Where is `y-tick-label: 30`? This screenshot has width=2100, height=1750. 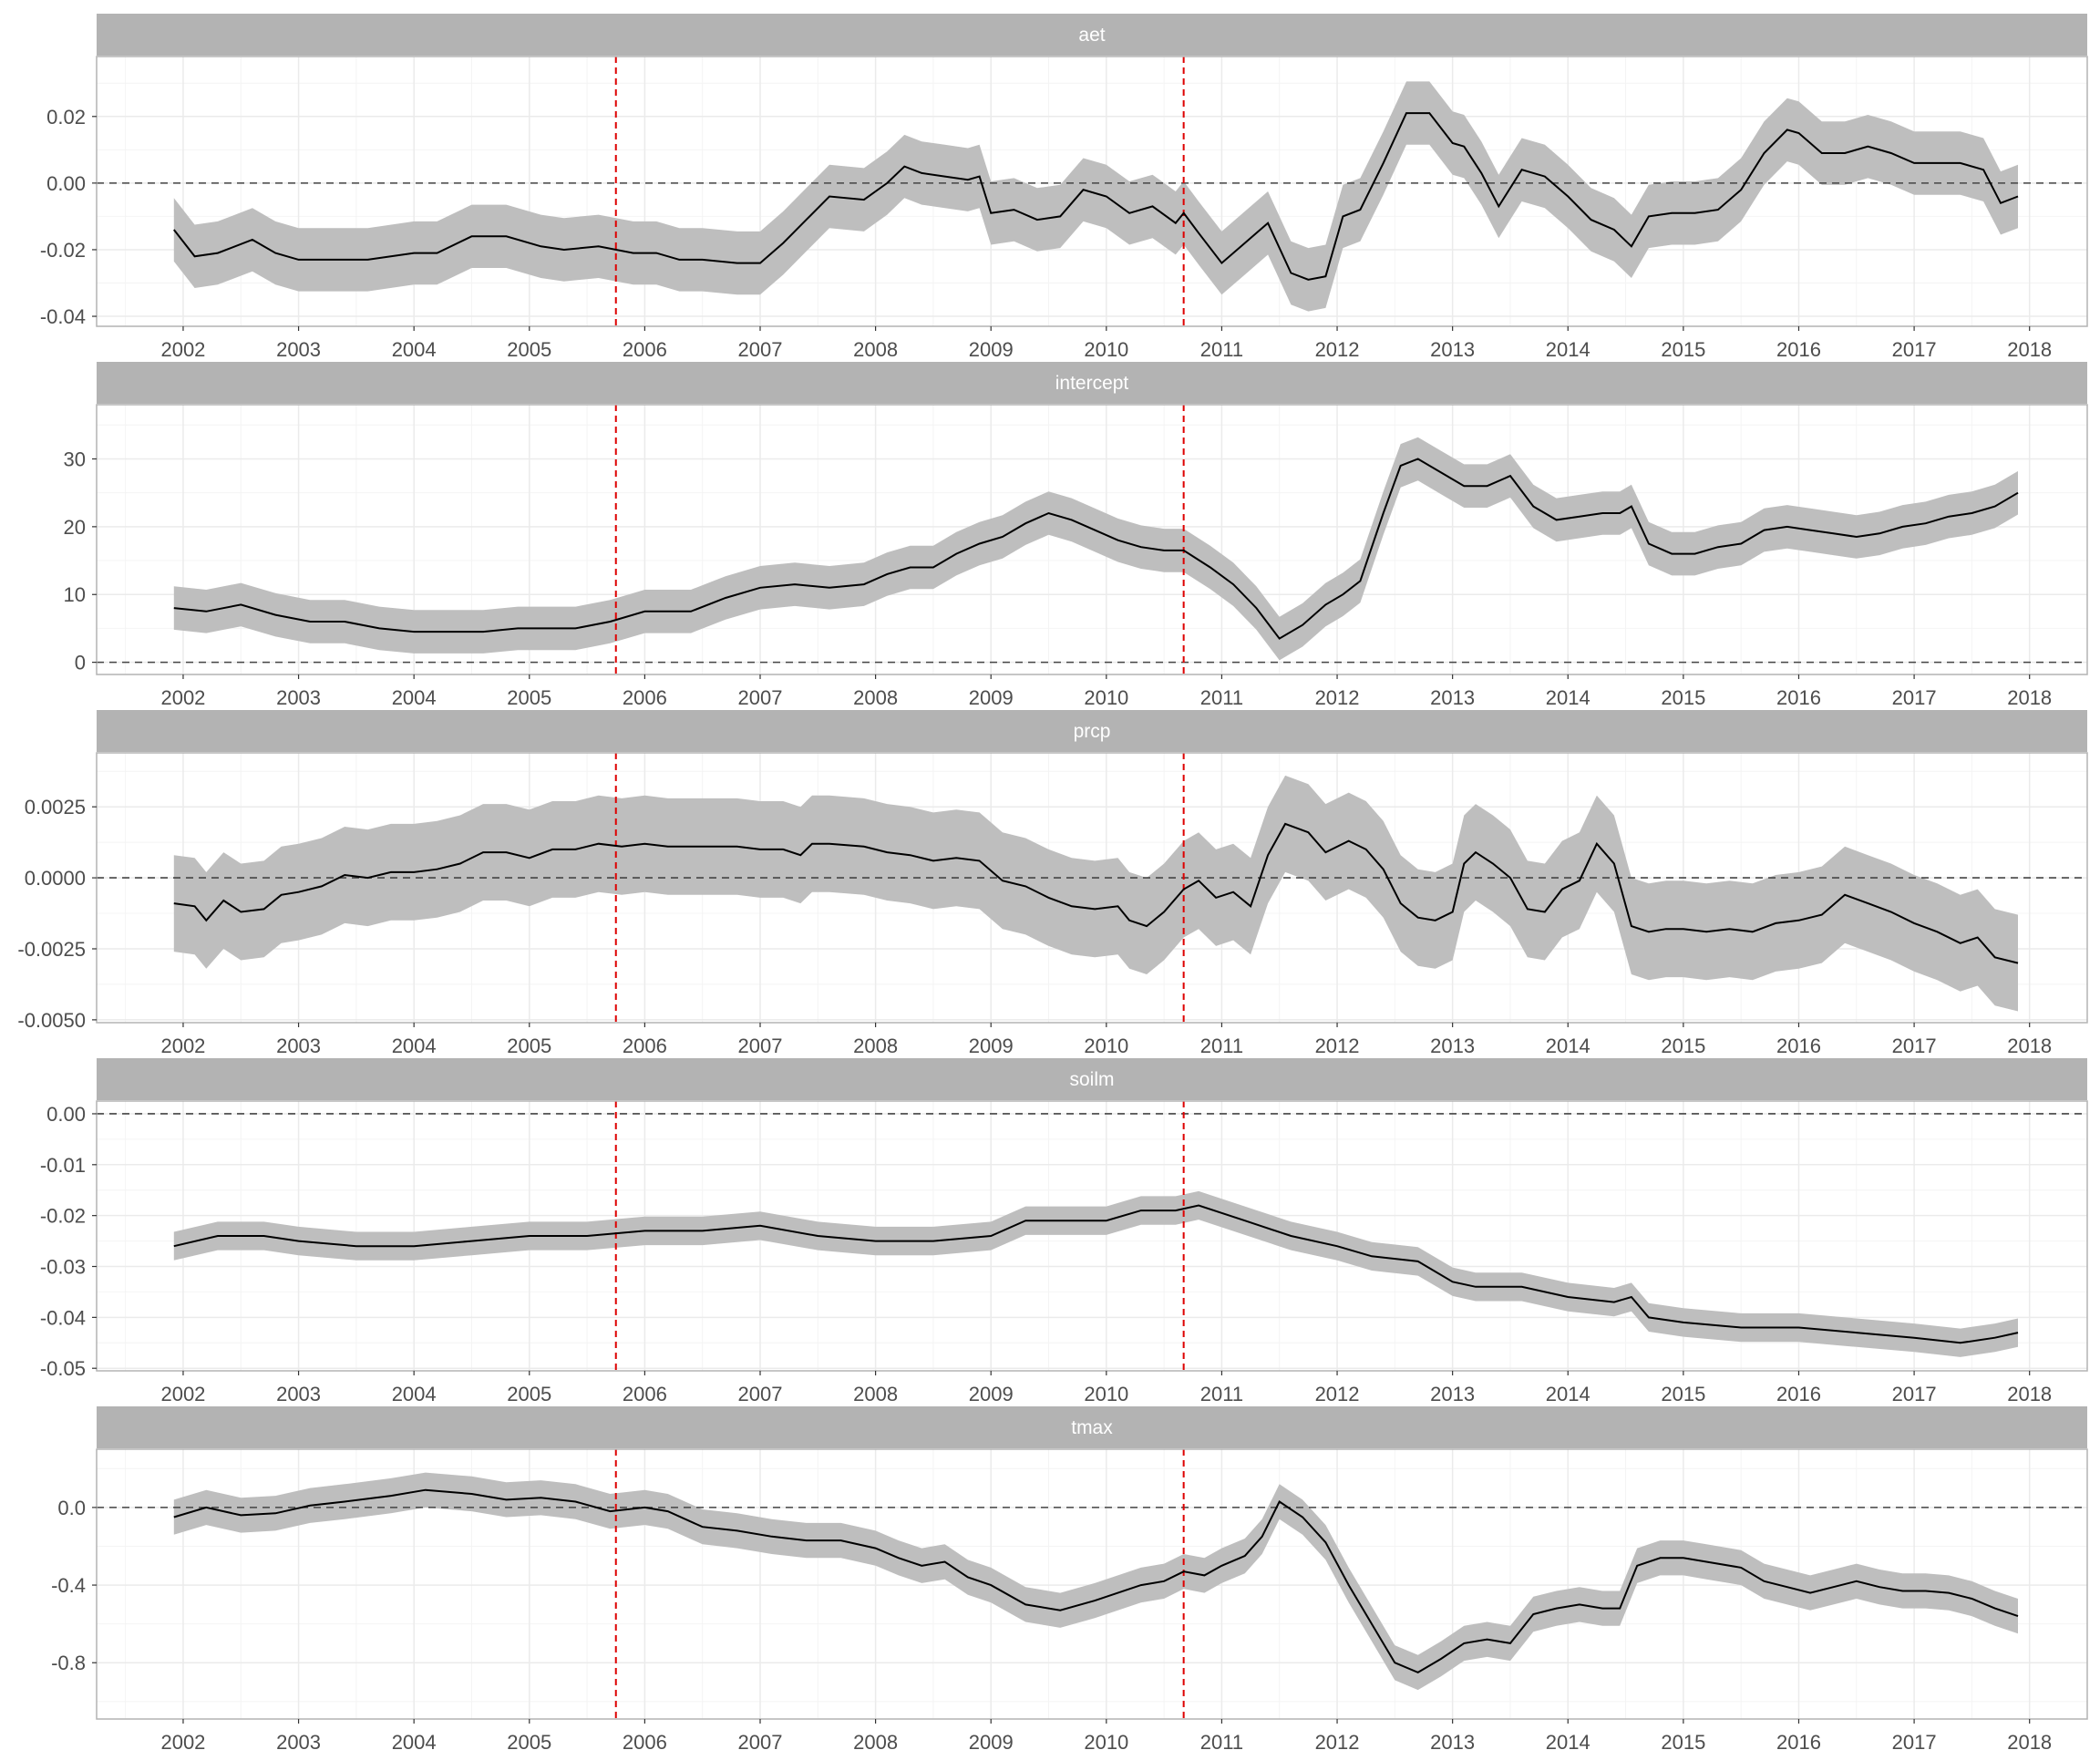 y-tick-label: 30 is located at coordinates (75, 459).